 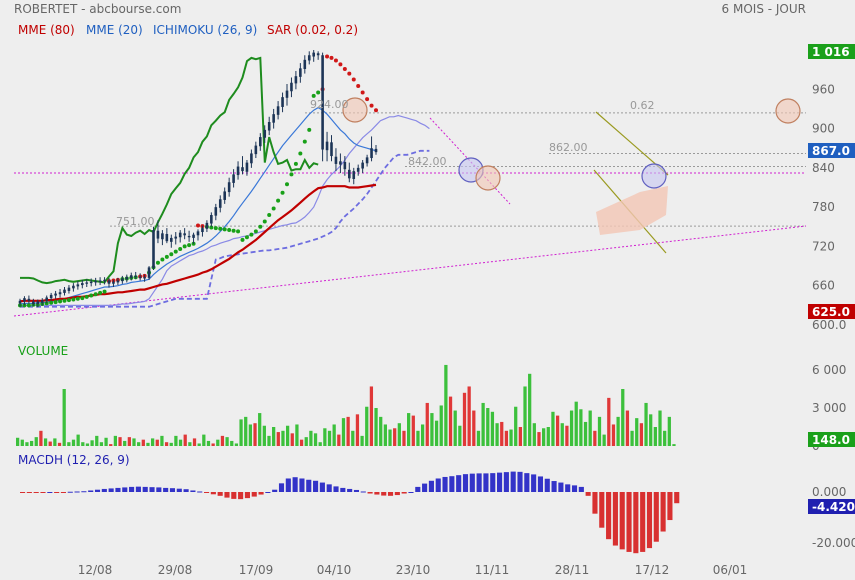 I want to click on x-date-label: 23/10, so click(x=413, y=570).